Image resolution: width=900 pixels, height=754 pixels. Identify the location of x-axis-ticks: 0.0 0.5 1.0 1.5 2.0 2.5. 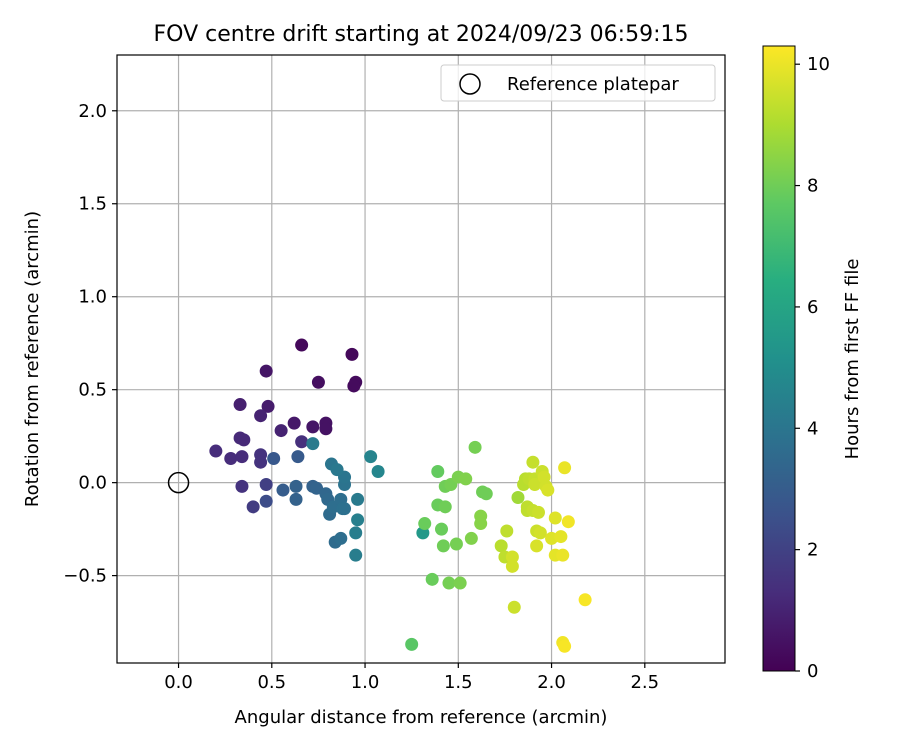
(411, 678).